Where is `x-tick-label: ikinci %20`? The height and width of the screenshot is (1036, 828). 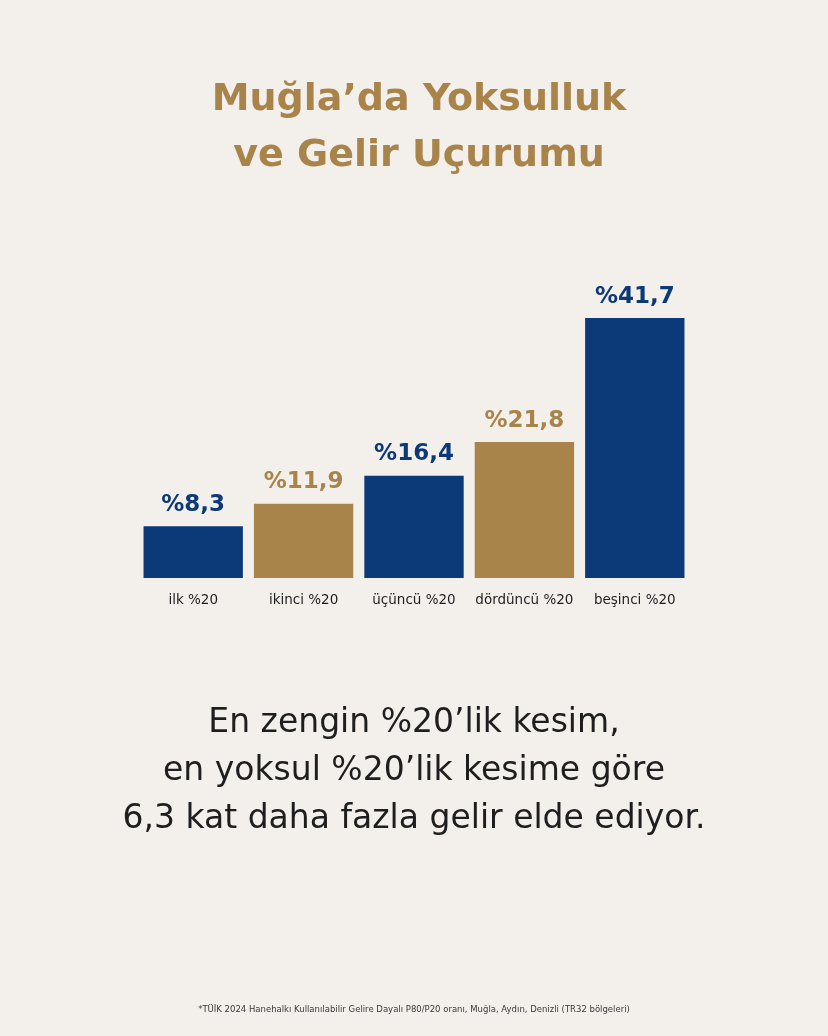 x-tick-label: ikinci %20 is located at coordinates (303, 599).